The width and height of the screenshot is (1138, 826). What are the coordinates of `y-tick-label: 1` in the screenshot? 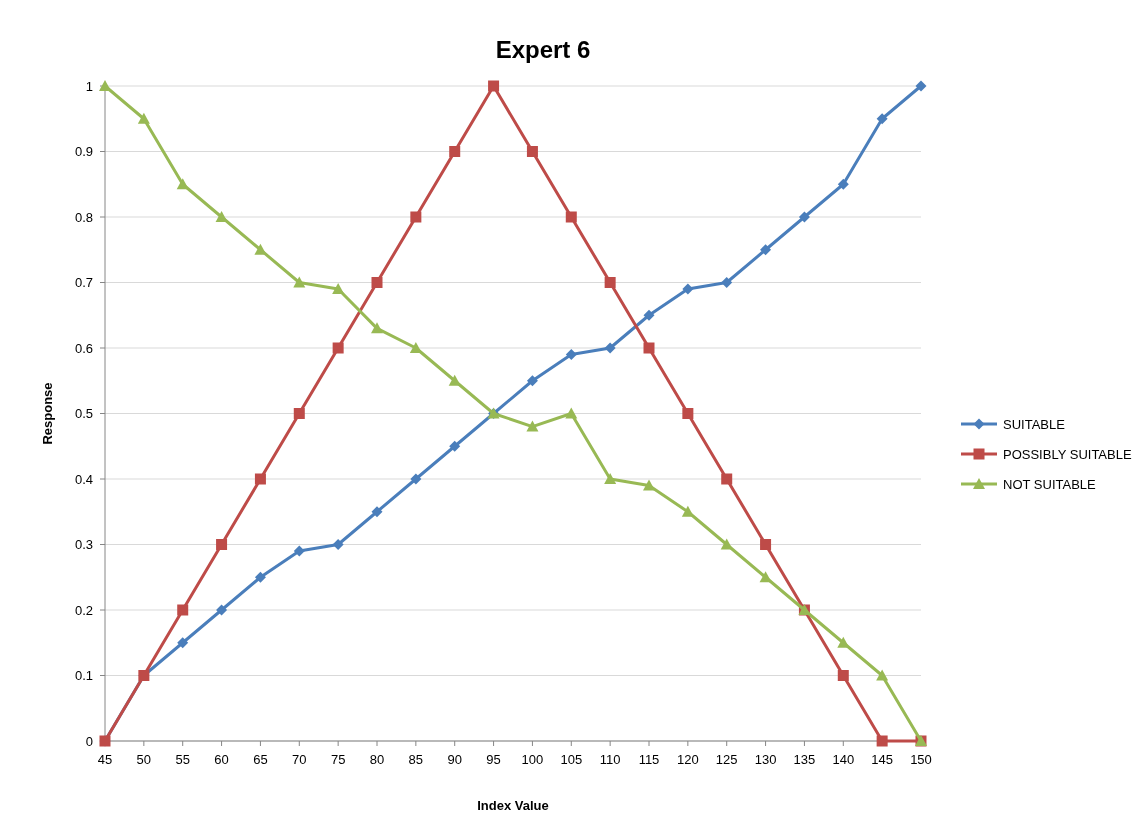 It's located at (89, 86).